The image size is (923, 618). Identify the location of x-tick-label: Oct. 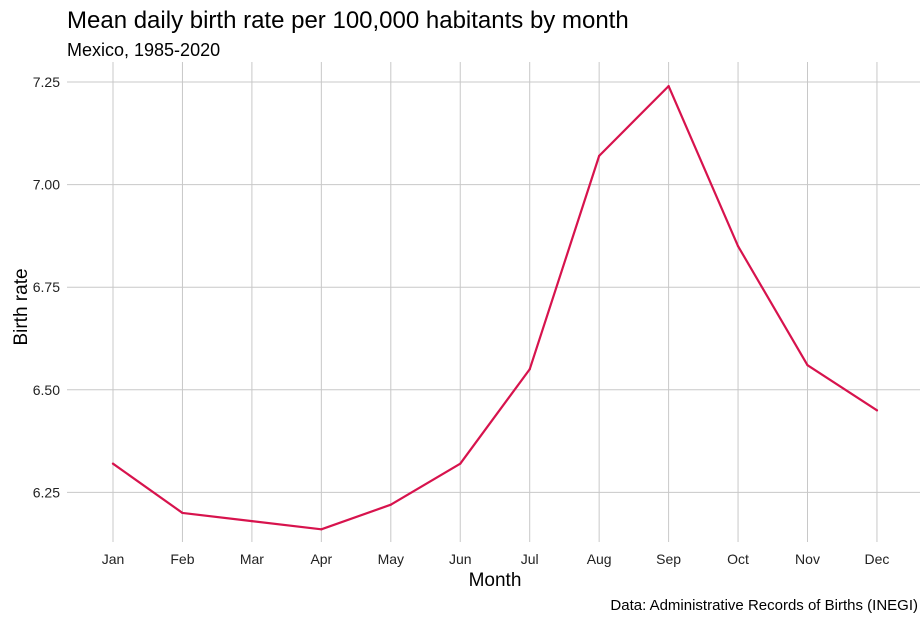
(738, 559).